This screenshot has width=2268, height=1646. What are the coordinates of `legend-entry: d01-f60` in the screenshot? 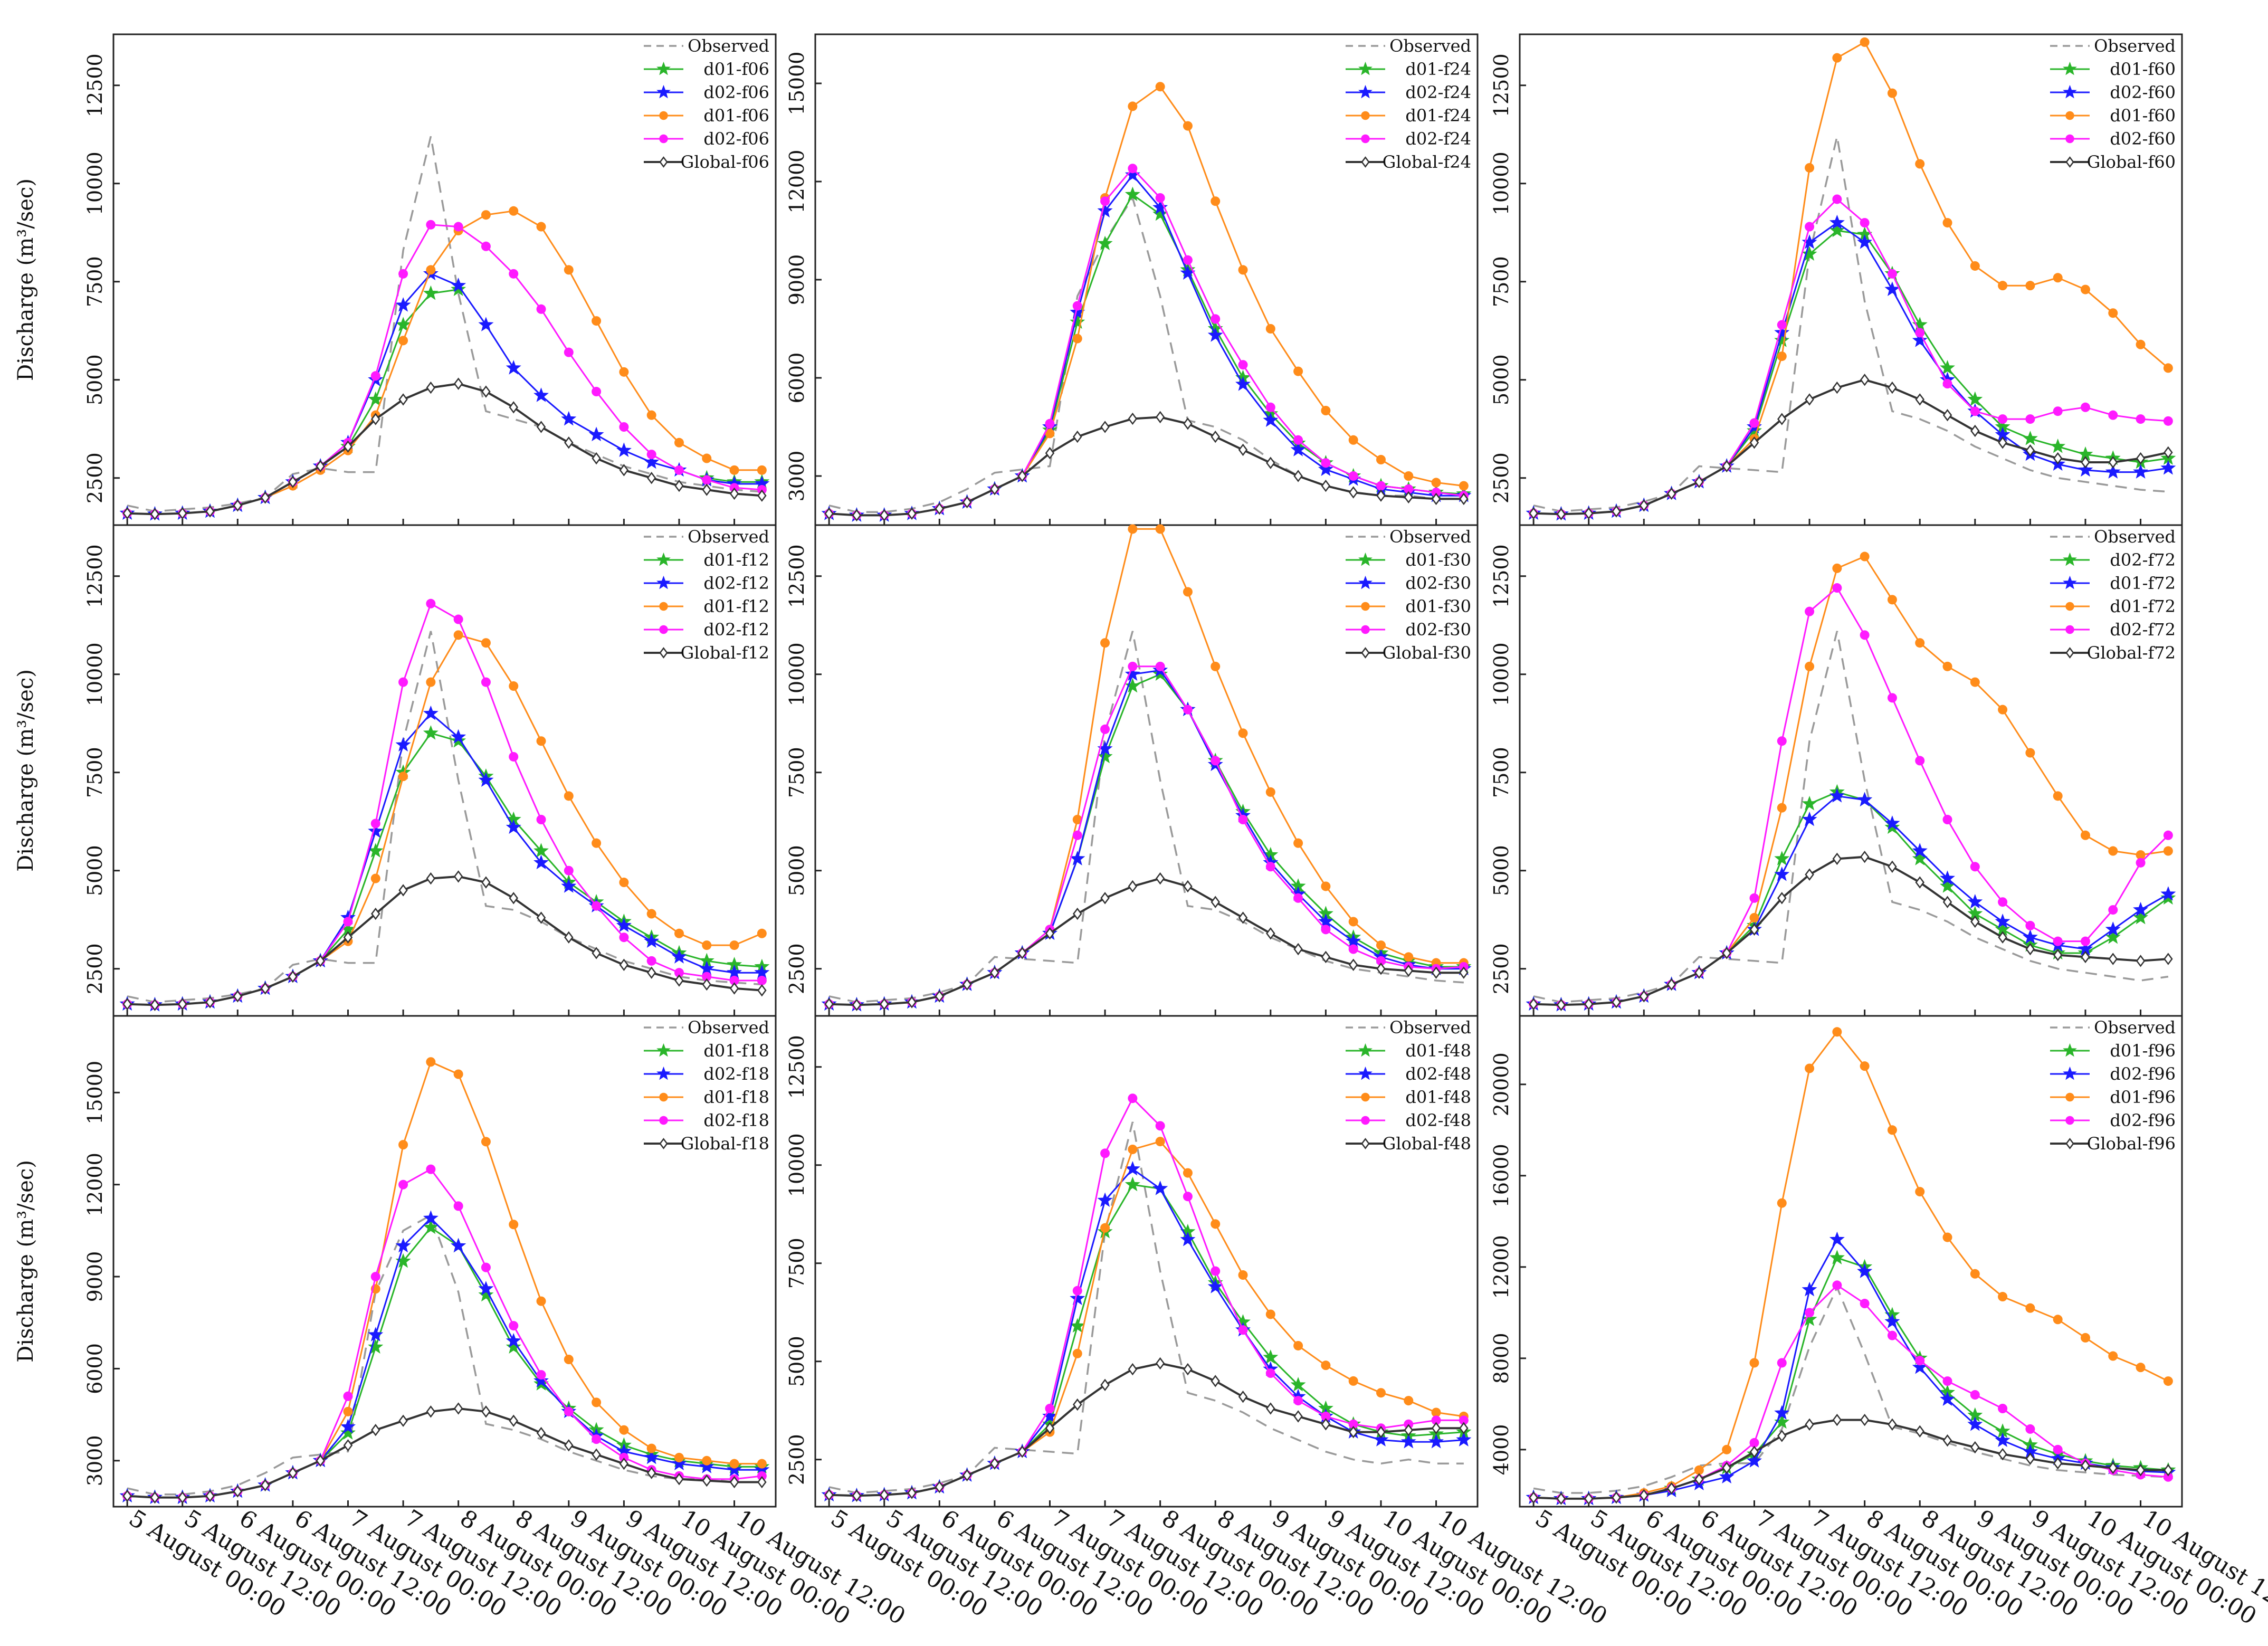 It's located at (2113, 69).